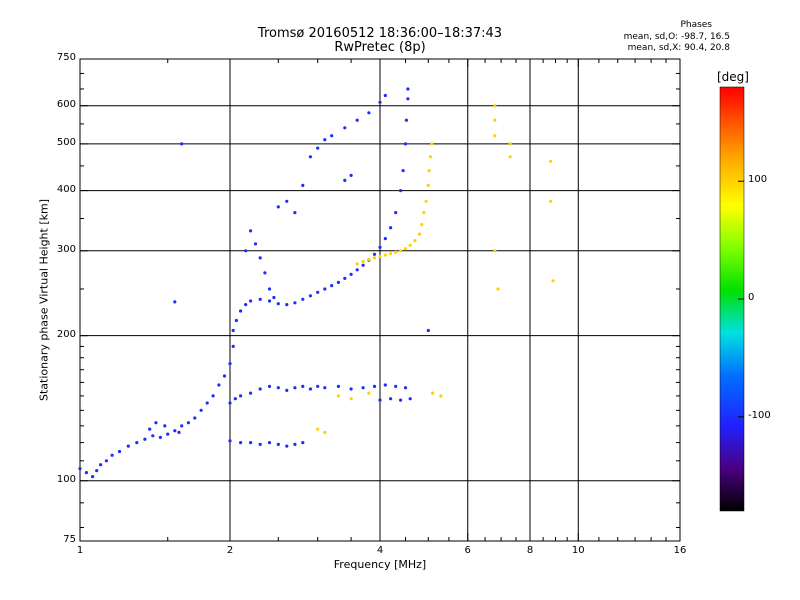 This screenshot has height=600, width=800. What do you see at coordinates (578, 550) in the screenshot?
I see `x-tick-label: 10` at bounding box center [578, 550].